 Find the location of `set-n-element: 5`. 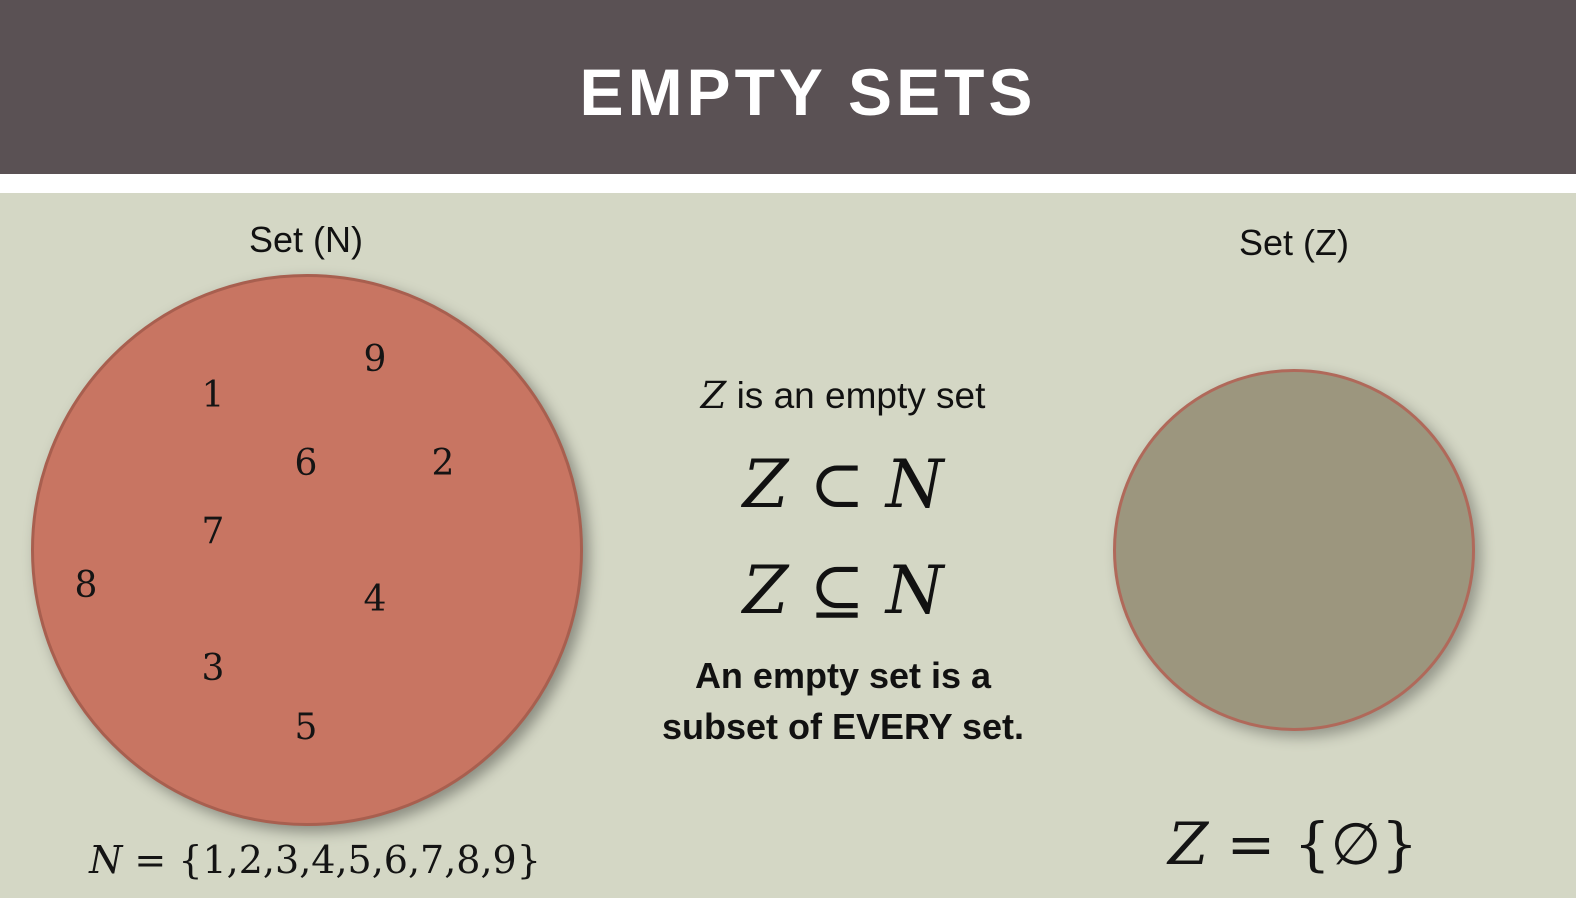

set-n-element: 5 is located at coordinates (306, 727).